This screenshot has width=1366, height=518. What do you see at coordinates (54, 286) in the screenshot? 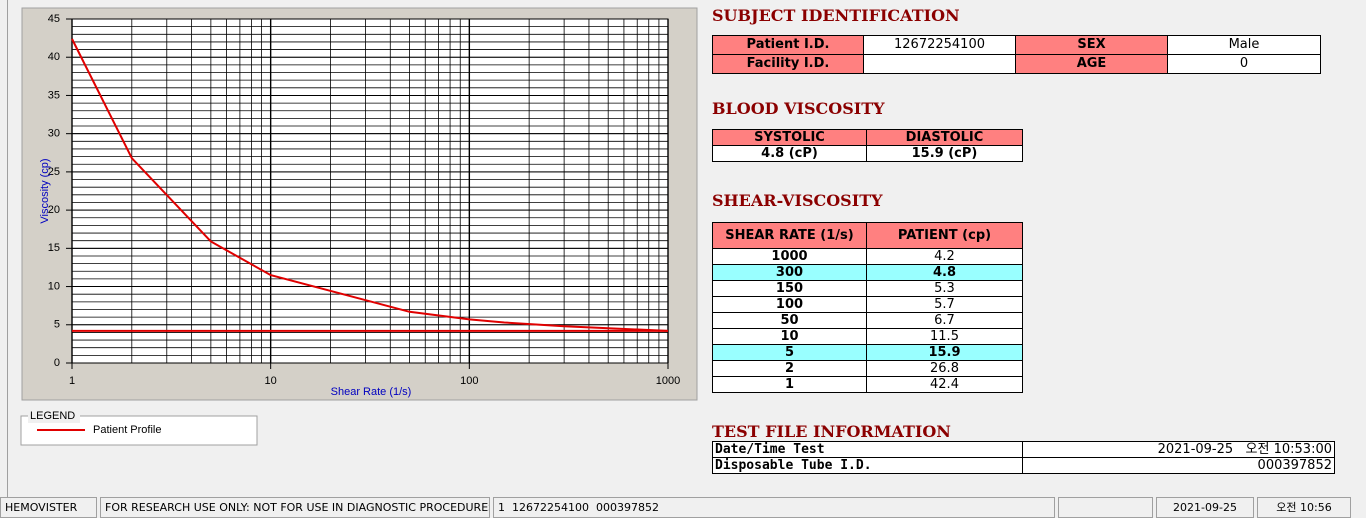
I see `y-tick-label: 10` at bounding box center [54, 286].